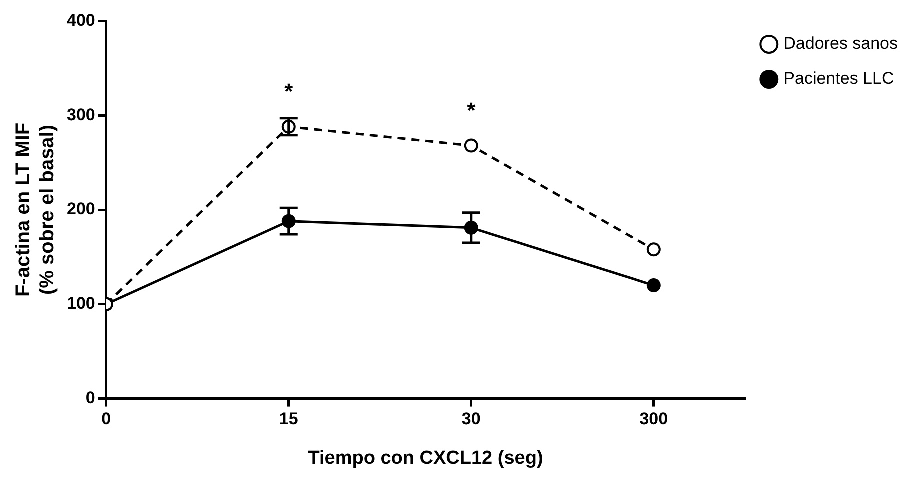 This screenshot has height=484, width=923. I want to click on y-tick-label: 300, so click(81, 114).